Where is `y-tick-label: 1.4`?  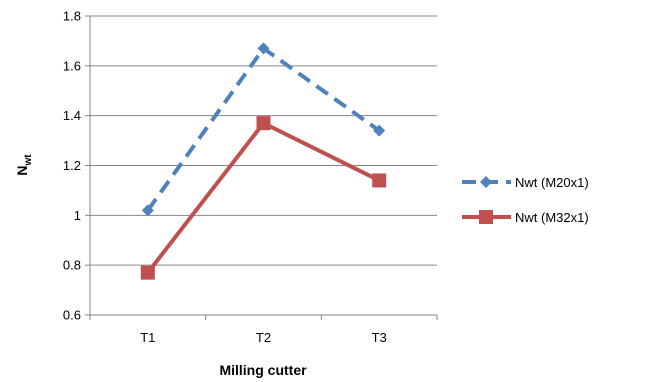
y-tick-label: 1.4 is located at coordinates (72, 115).